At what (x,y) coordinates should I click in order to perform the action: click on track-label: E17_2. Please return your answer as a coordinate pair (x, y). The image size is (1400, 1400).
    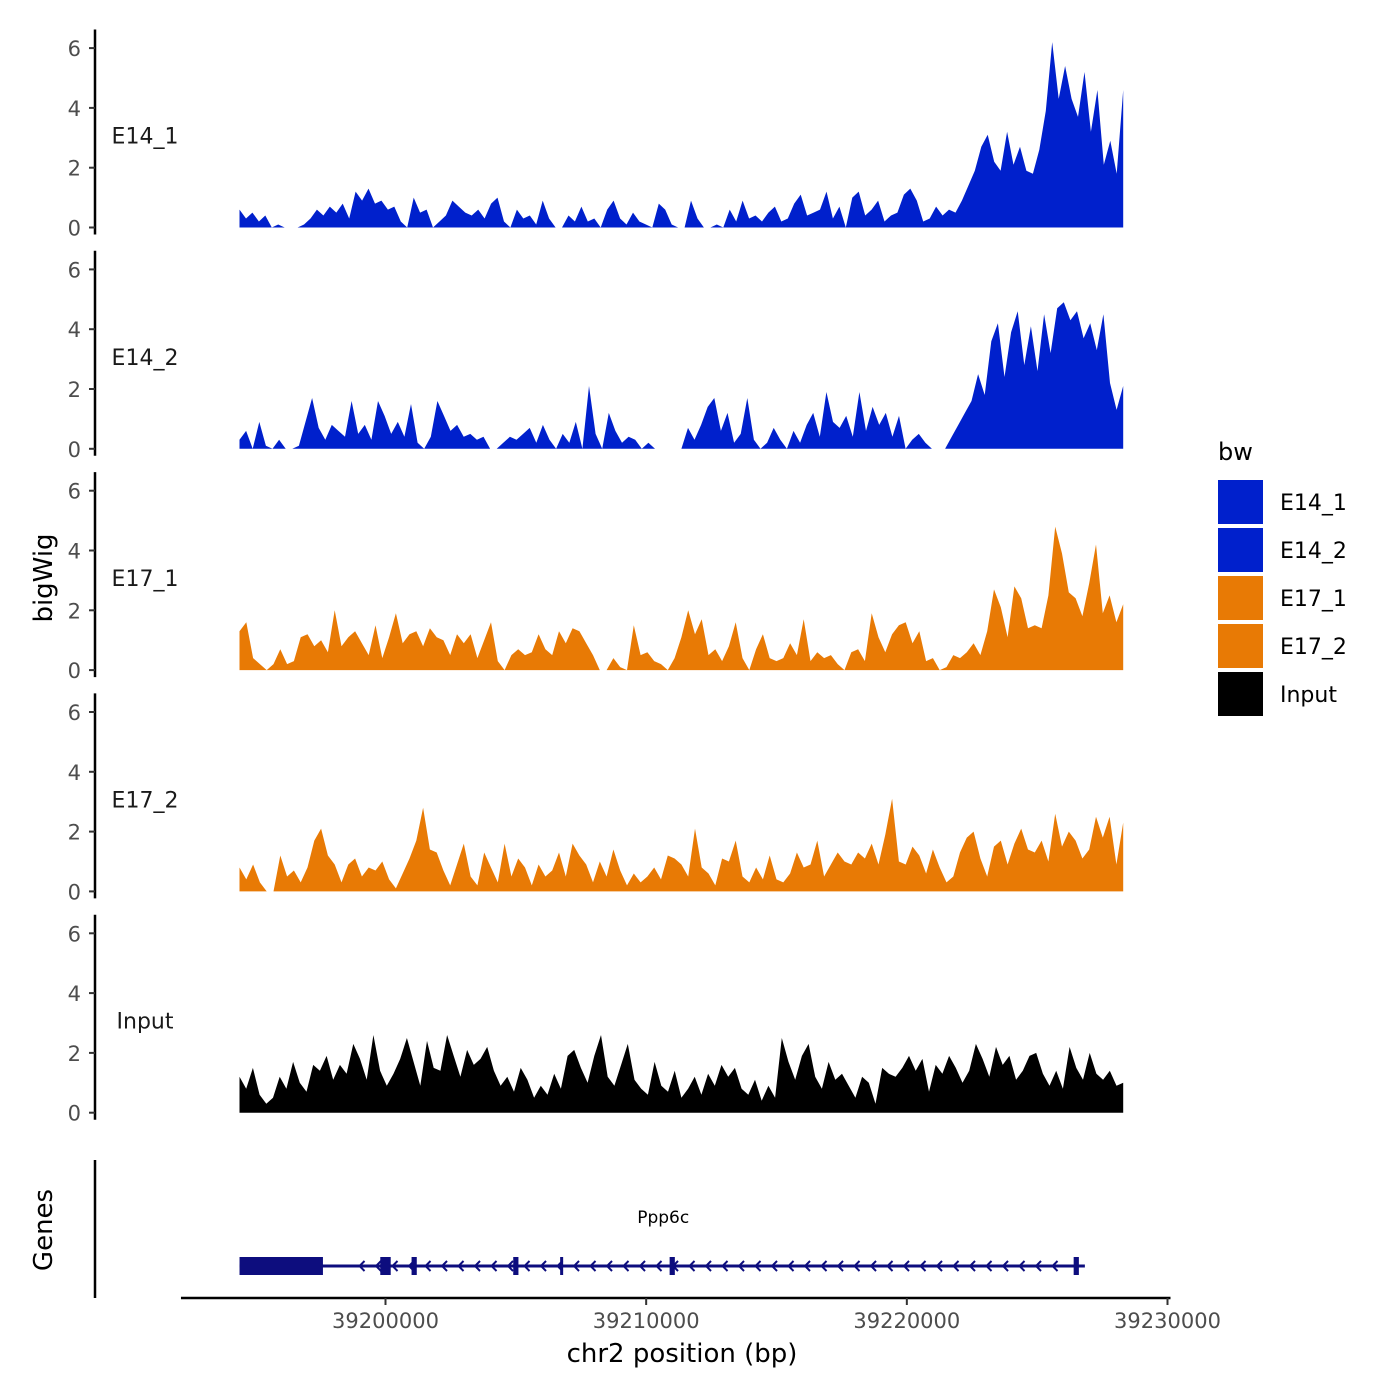
    Looking at the image, I should click on (145, 800).